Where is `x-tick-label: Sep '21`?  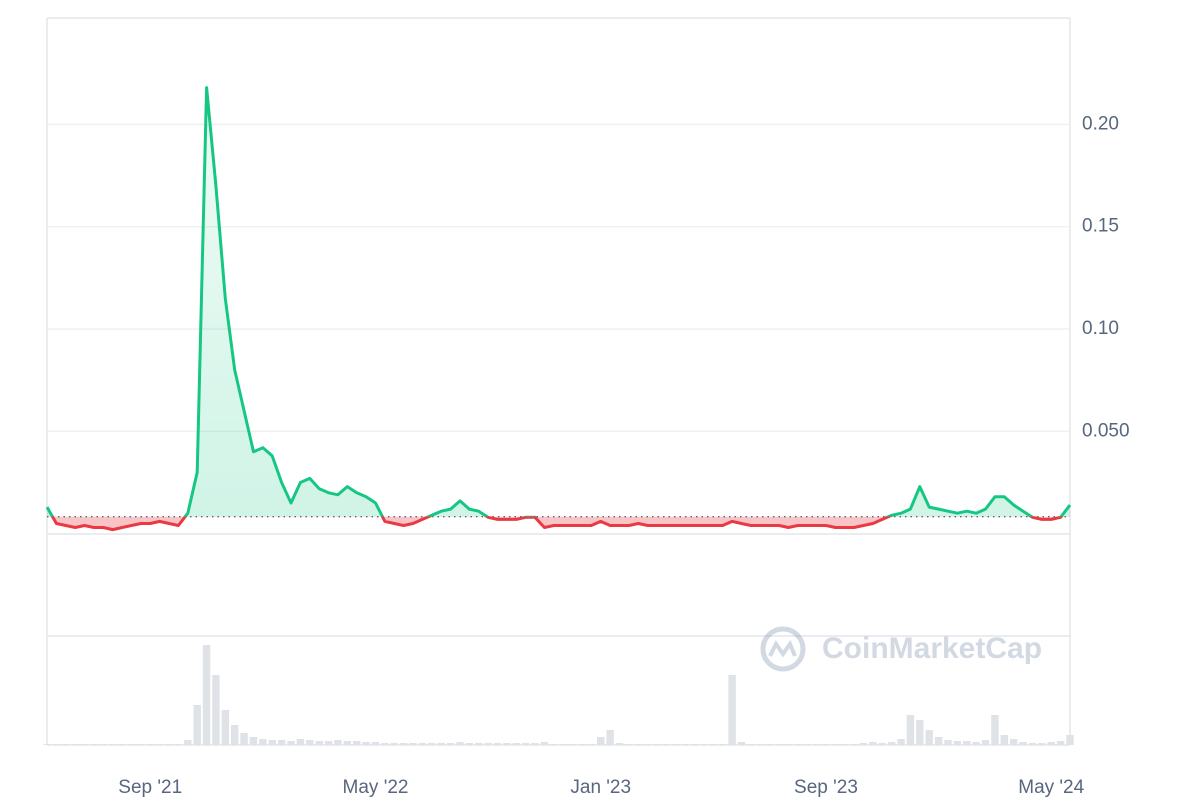
x-tick-label: Sep '21 is located at coordinates (150, 787).